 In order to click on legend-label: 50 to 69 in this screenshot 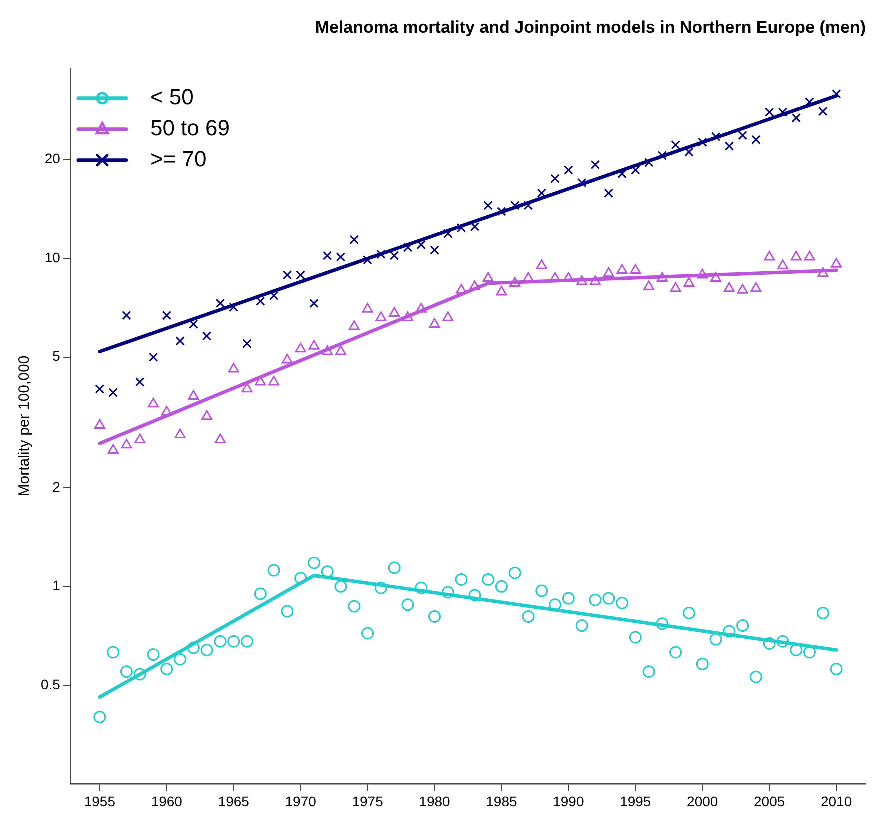, I will do `click(190, 127)`.